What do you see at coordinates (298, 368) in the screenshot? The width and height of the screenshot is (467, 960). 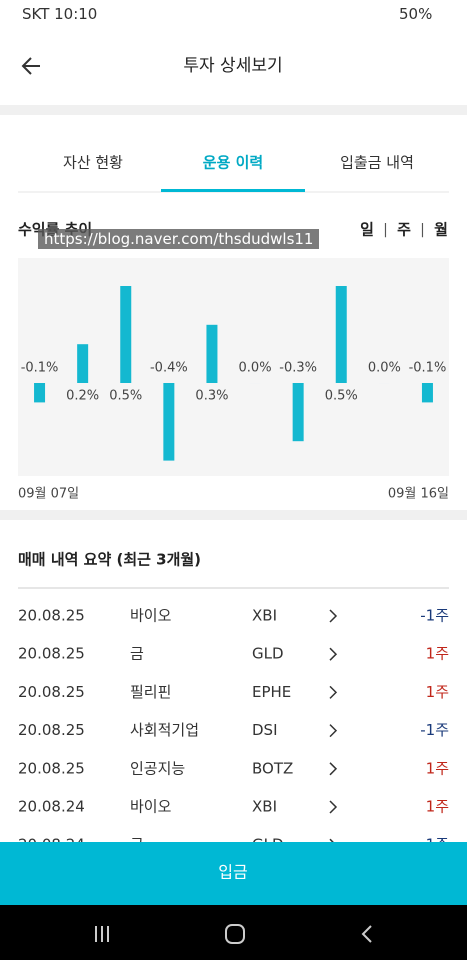 I see `value-label: -0.3%` at bounding box center [298, 368].